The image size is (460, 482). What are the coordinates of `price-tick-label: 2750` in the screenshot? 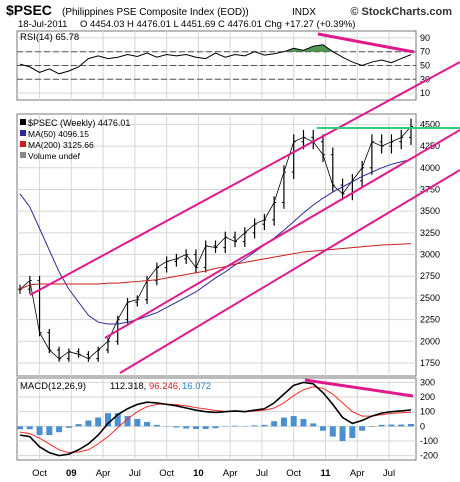 It's located at (430, 276).